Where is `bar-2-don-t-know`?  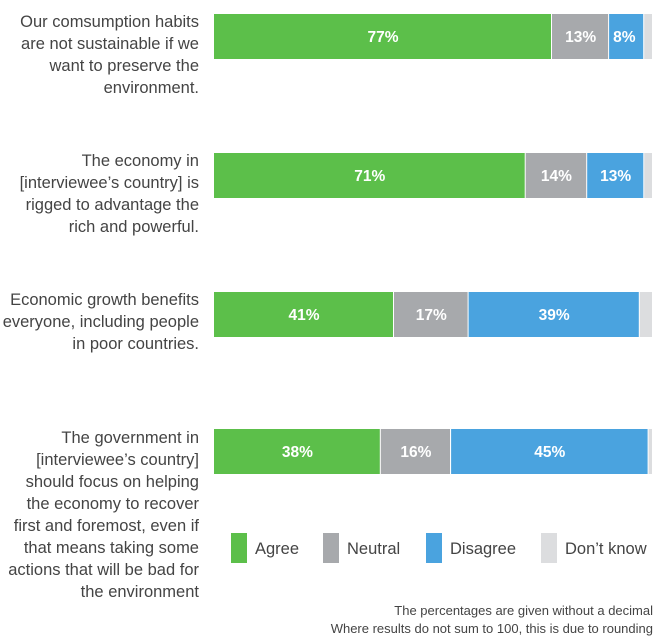
bar-2-don-t-know is located at coordinates (648, 175).